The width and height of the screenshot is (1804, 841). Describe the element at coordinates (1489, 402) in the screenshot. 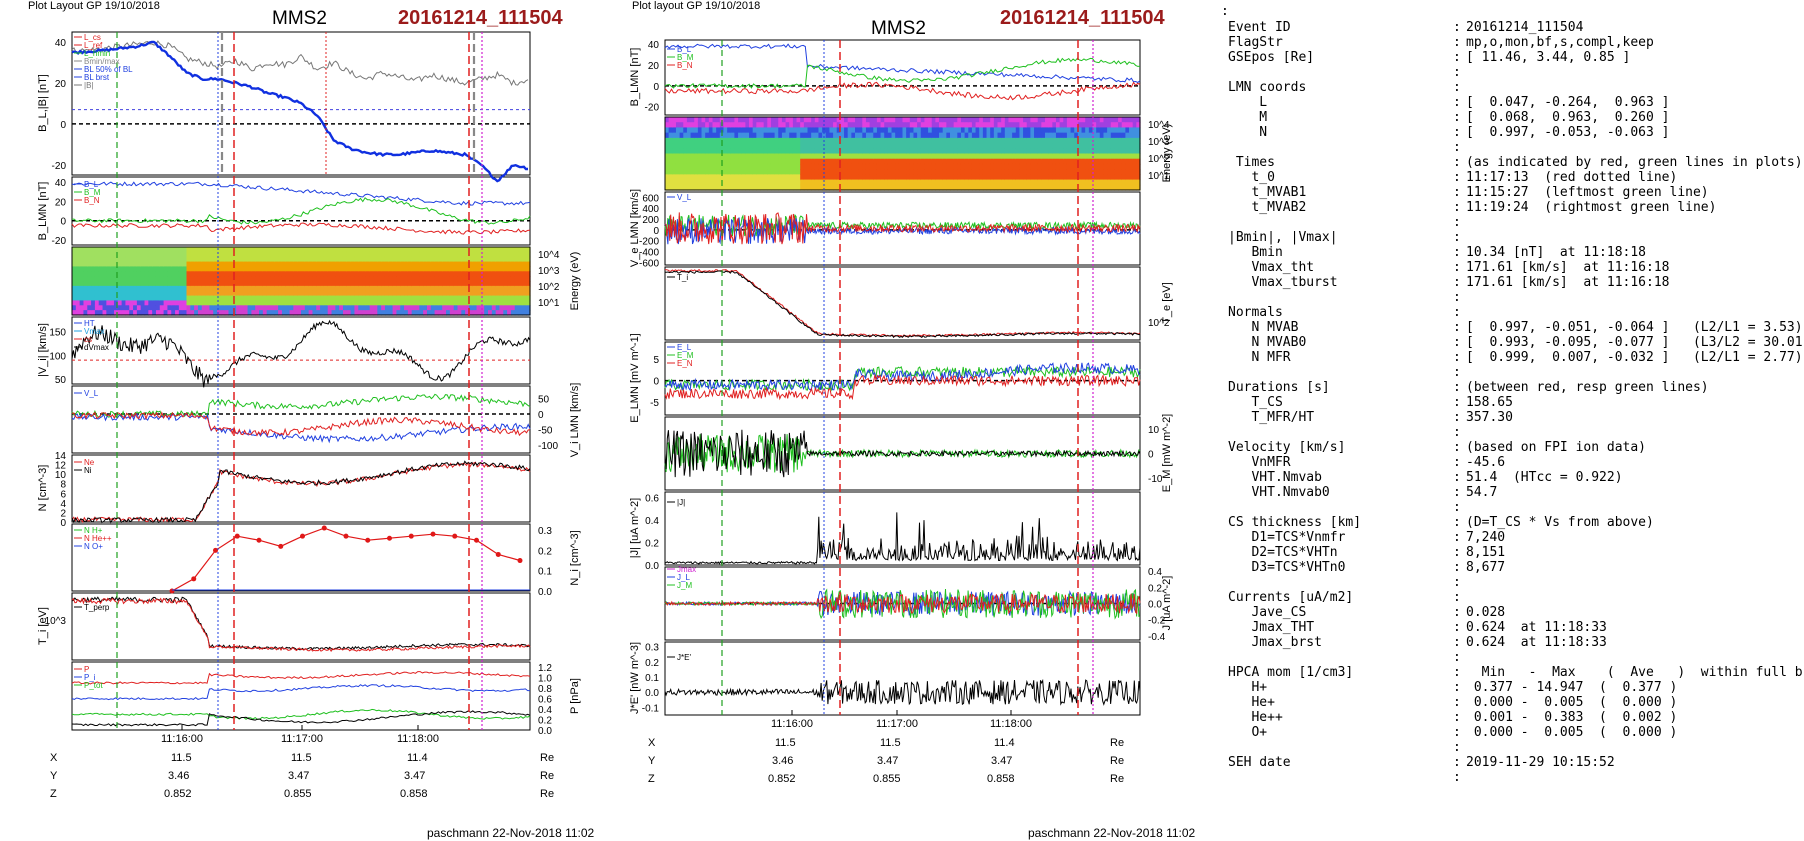

I see `info-value: 158.65` at that location.